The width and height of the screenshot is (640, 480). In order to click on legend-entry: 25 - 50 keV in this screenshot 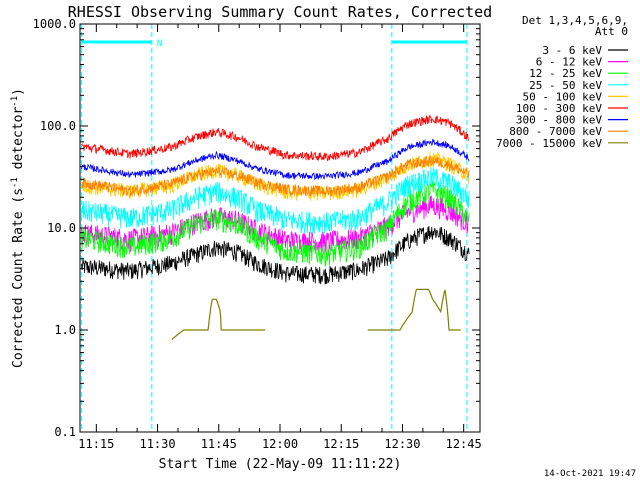, I will do `click(565, 85)`.